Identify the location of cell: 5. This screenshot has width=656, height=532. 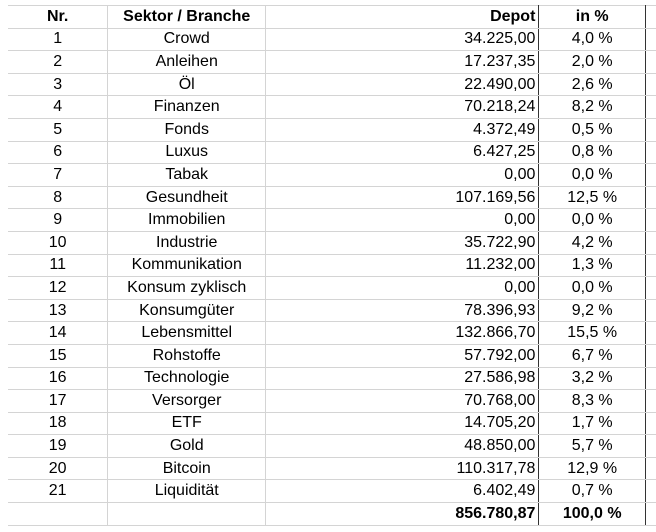
(58, 129).